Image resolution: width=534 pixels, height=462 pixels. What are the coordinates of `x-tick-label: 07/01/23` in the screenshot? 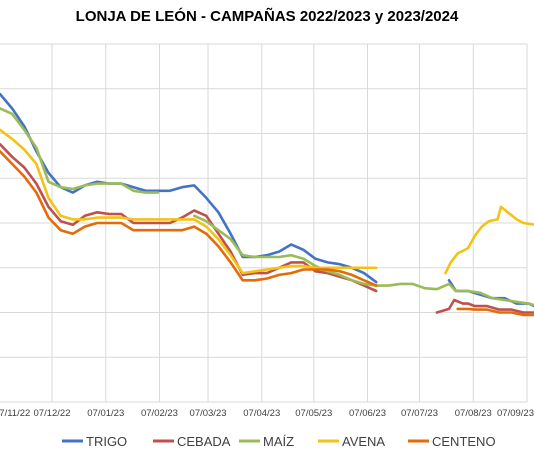 It's located at (105, 413).